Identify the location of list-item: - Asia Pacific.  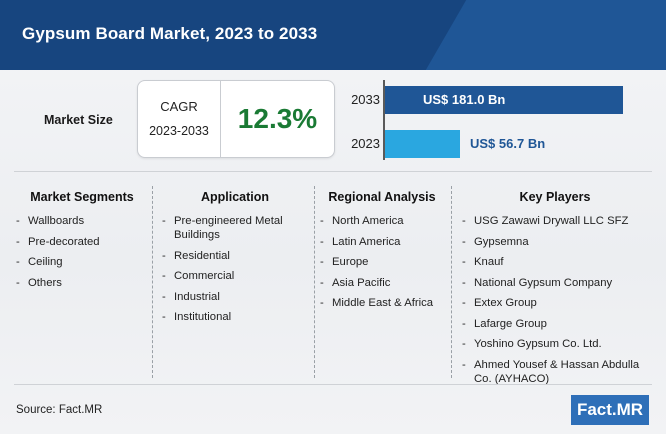
(382, 283).